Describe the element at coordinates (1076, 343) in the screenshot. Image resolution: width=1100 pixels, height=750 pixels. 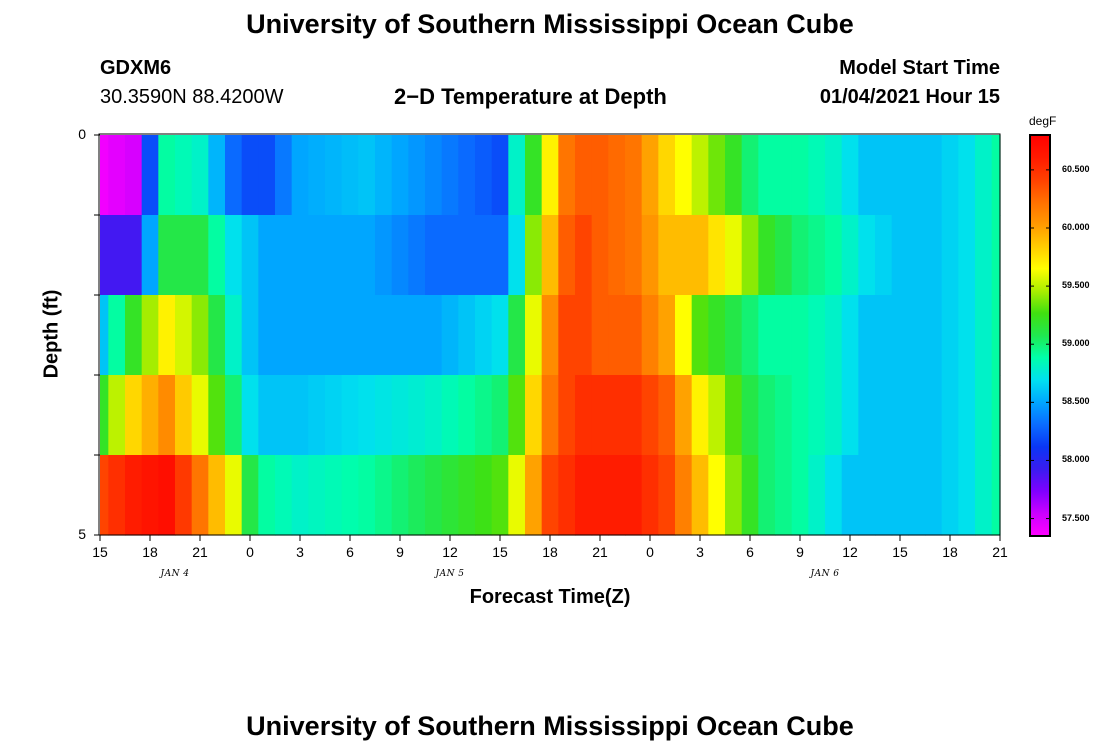
I see `colorbar-tick-label: 59.000` at that location.